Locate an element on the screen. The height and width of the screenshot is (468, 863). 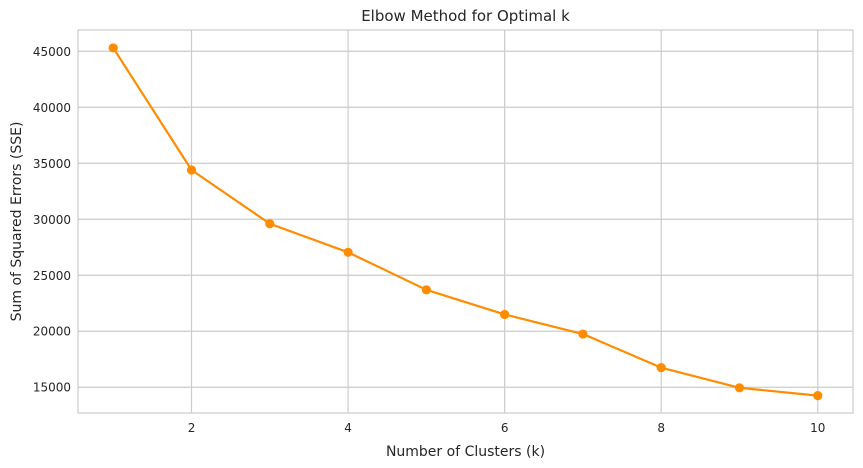
y-tick-label: 15000 is located at coordinates (52, 388).